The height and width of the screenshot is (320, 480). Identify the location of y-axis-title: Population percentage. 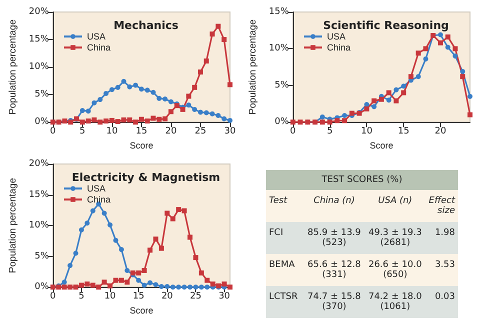
(253, 67).